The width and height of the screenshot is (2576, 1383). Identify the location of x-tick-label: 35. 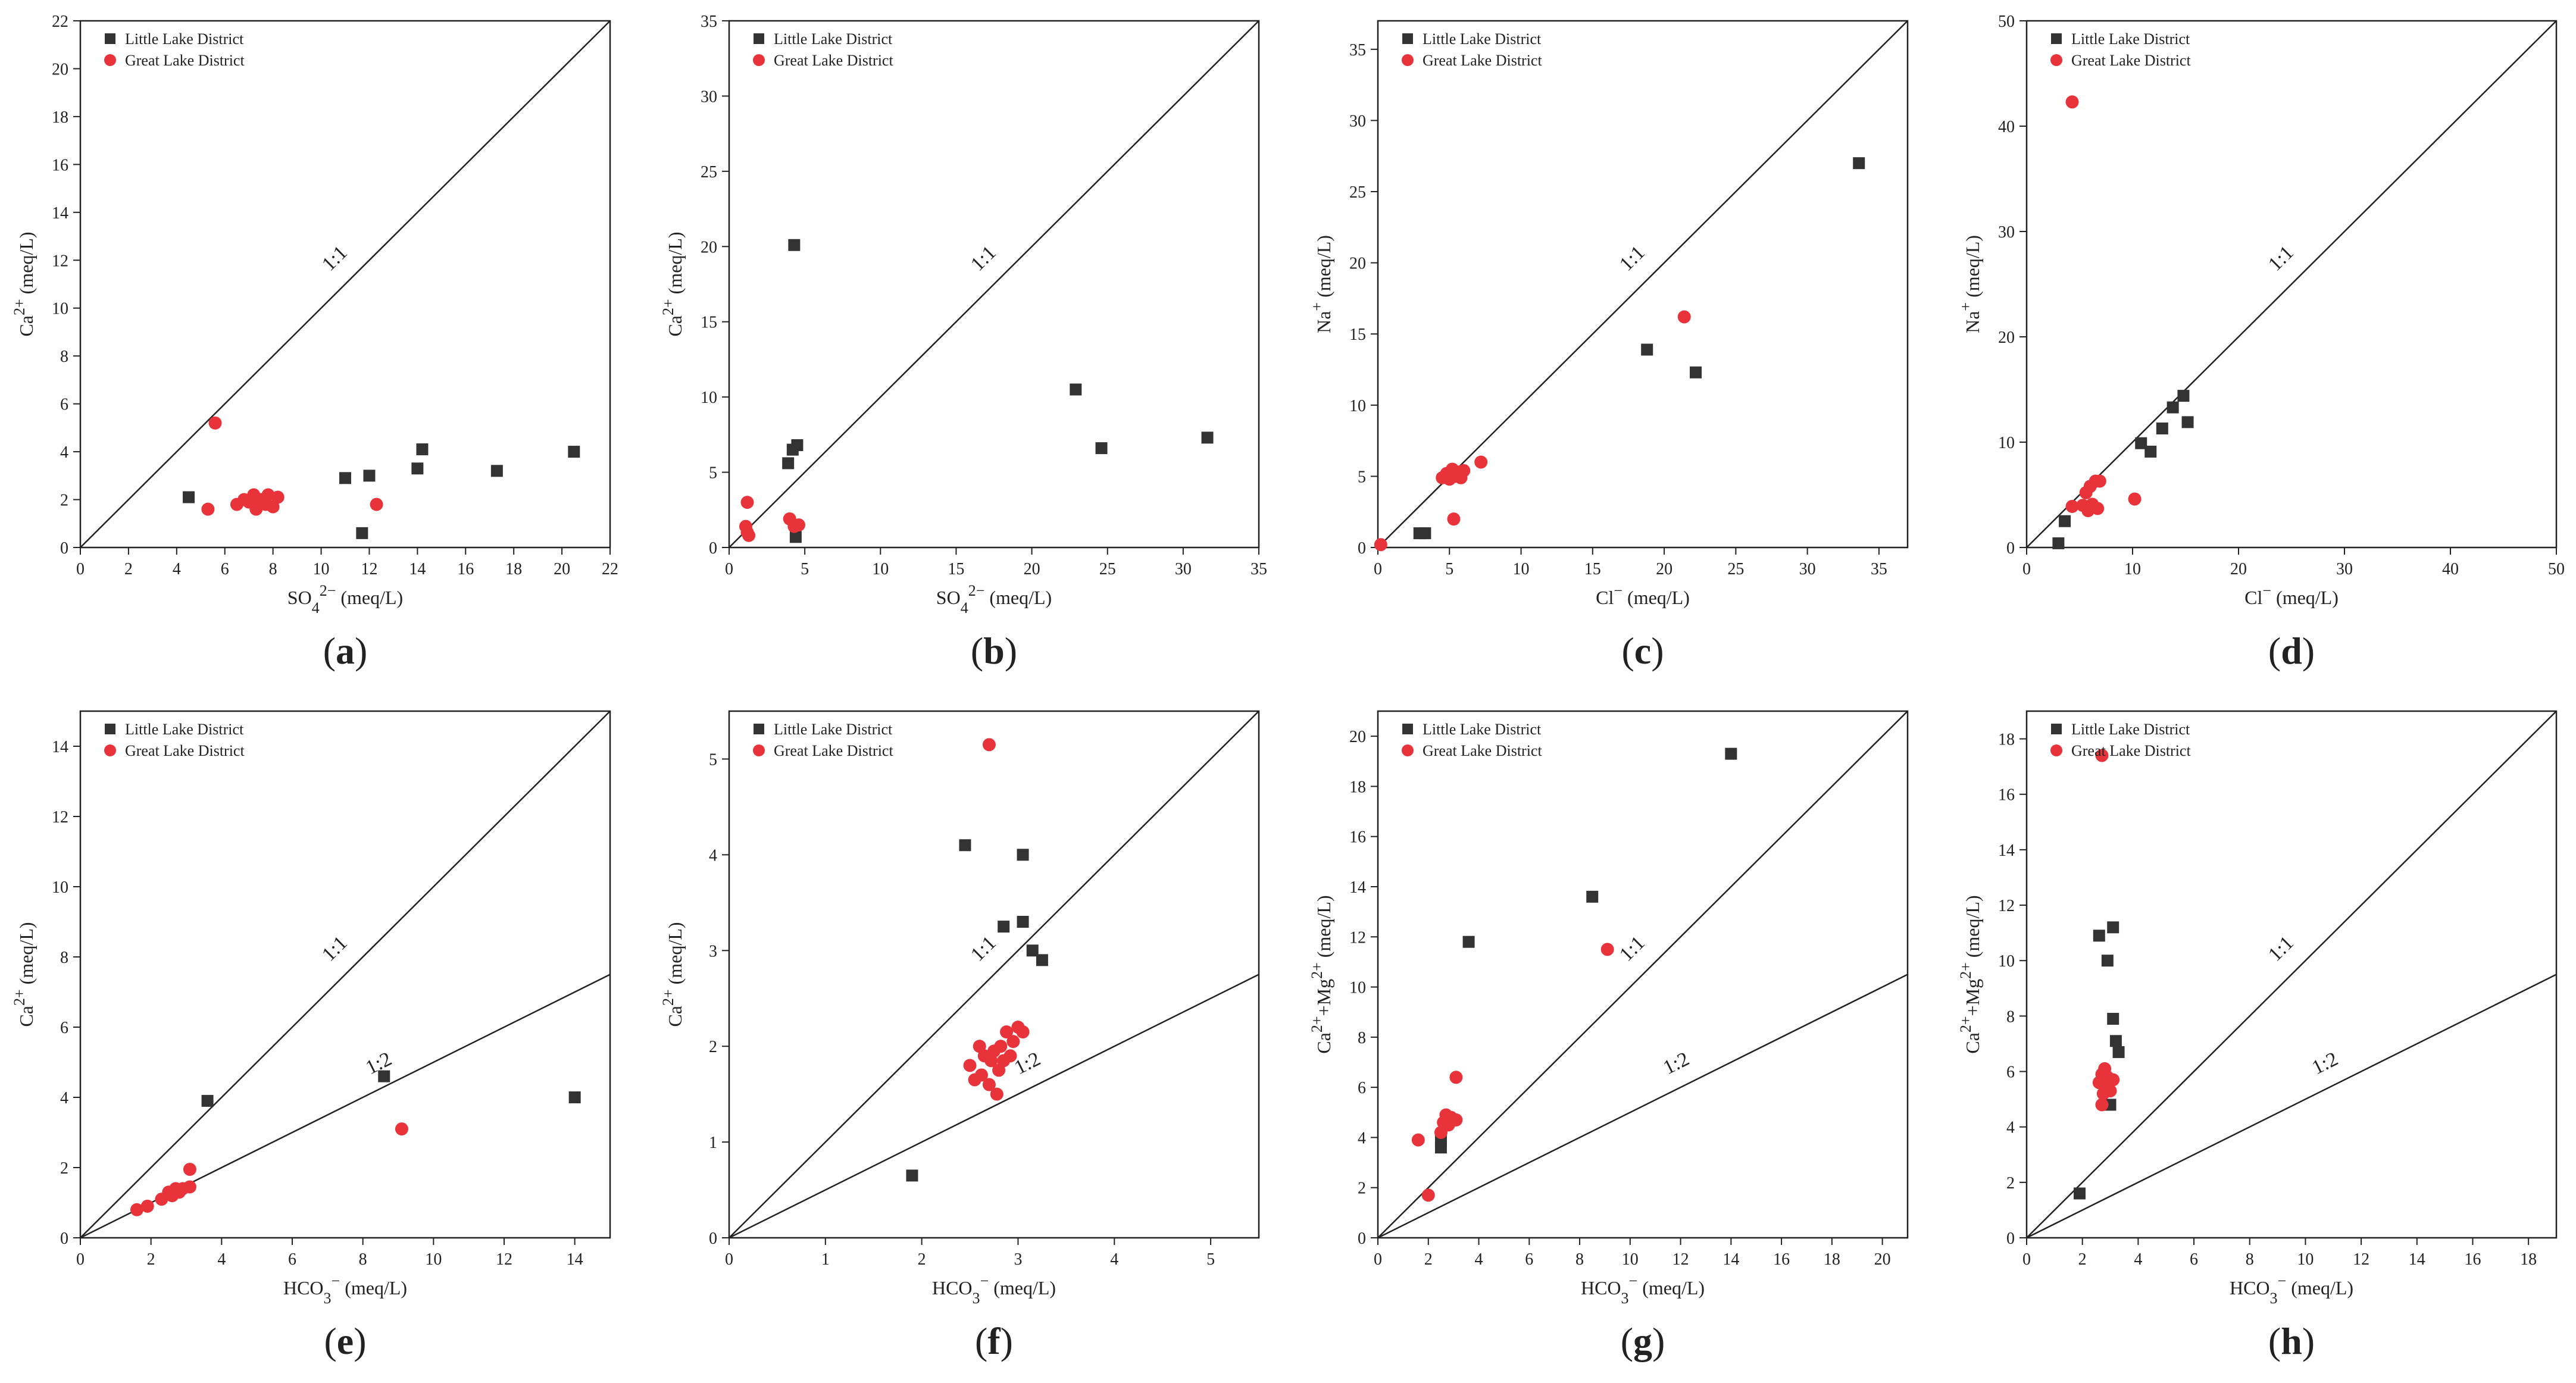
(1259, 569).